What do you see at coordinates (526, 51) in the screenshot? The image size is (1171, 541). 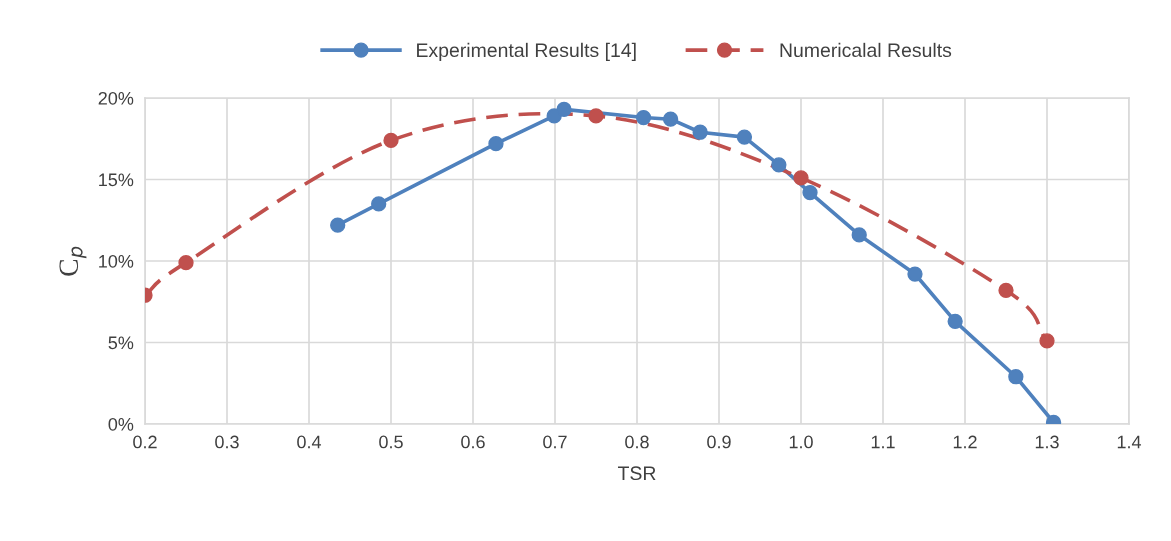 I see `legend-label: Experimental Results [14]` at bounding box center [526, 51].